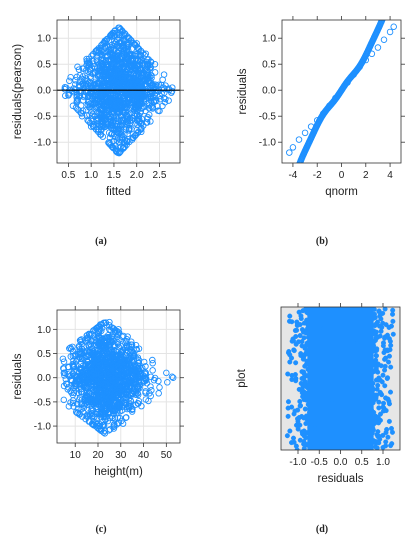 The image size is (414, 550). I want to click on panel-caption: (c), so click(100, 529).